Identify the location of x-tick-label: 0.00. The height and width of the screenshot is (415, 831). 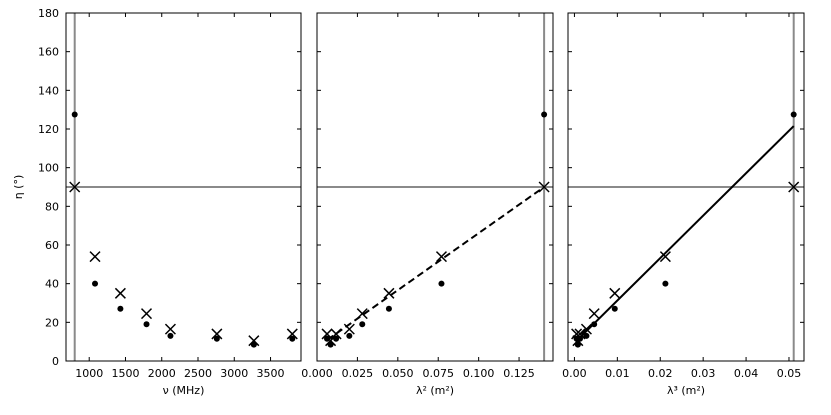
(574, 373).